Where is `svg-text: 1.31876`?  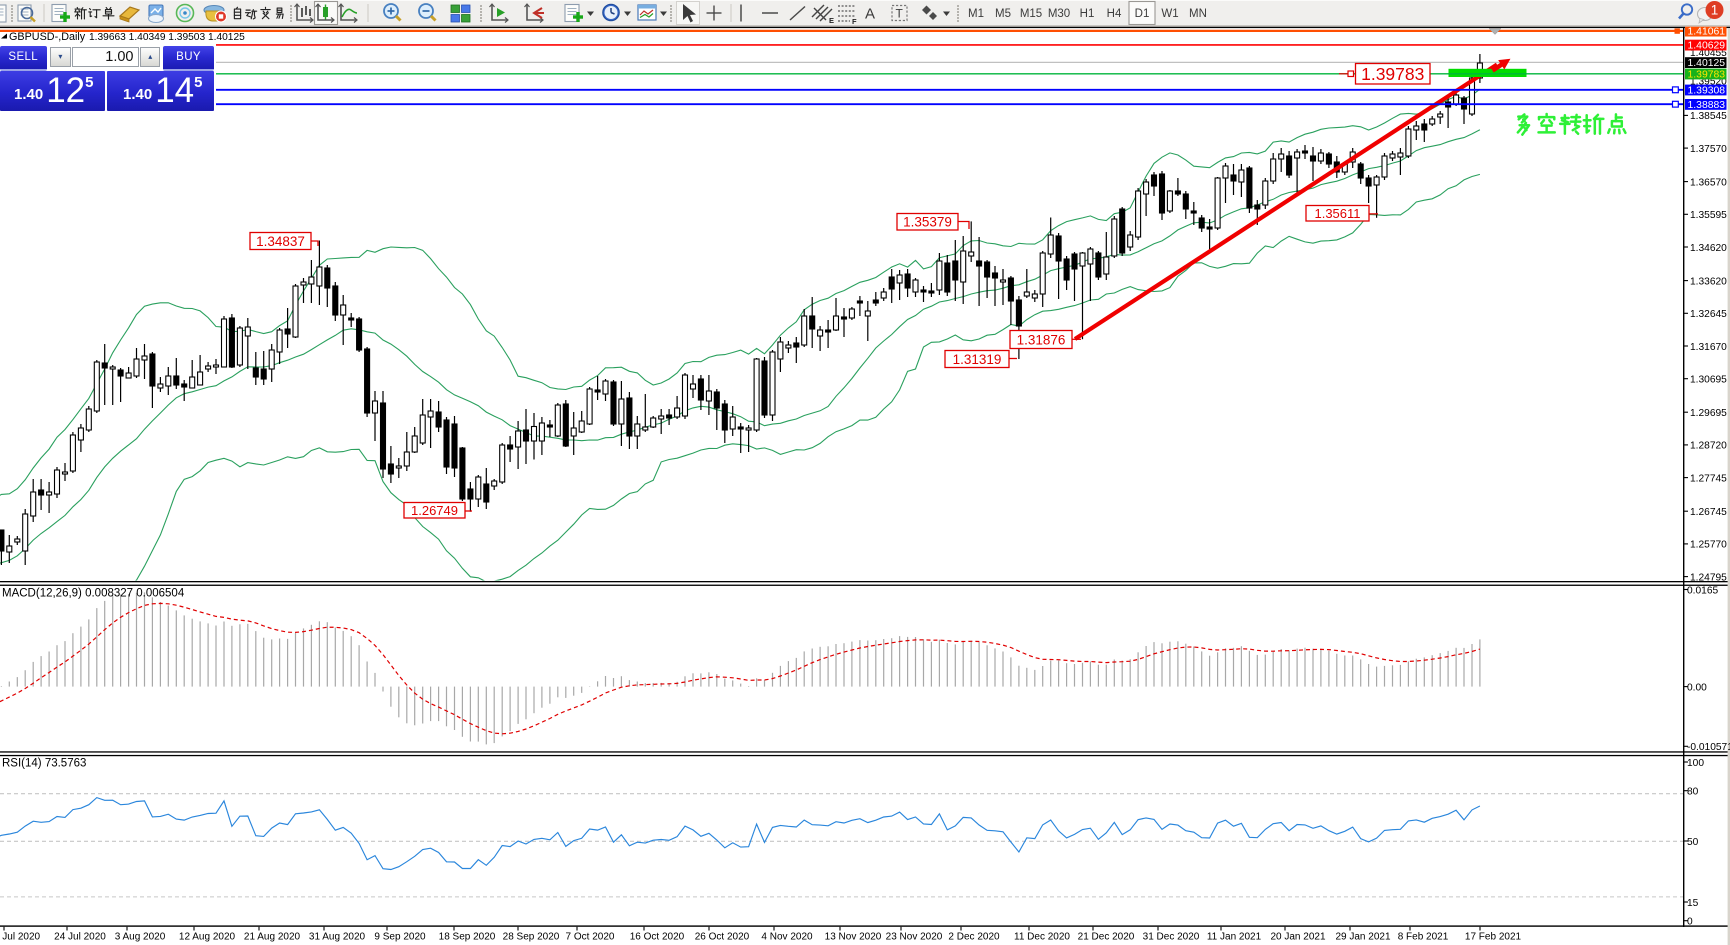 svg-text: 1.31876 is located at coordinates (1041, 339).